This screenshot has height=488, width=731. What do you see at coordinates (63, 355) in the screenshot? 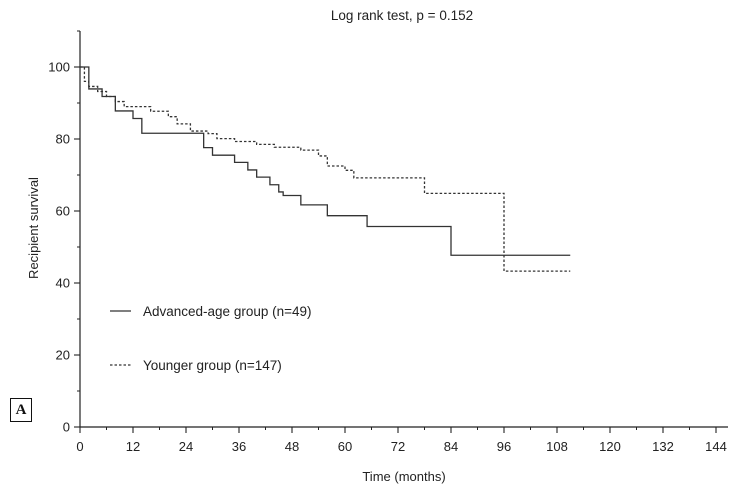
I see `y-tick-label: 20` at bounding box center [63, 355].